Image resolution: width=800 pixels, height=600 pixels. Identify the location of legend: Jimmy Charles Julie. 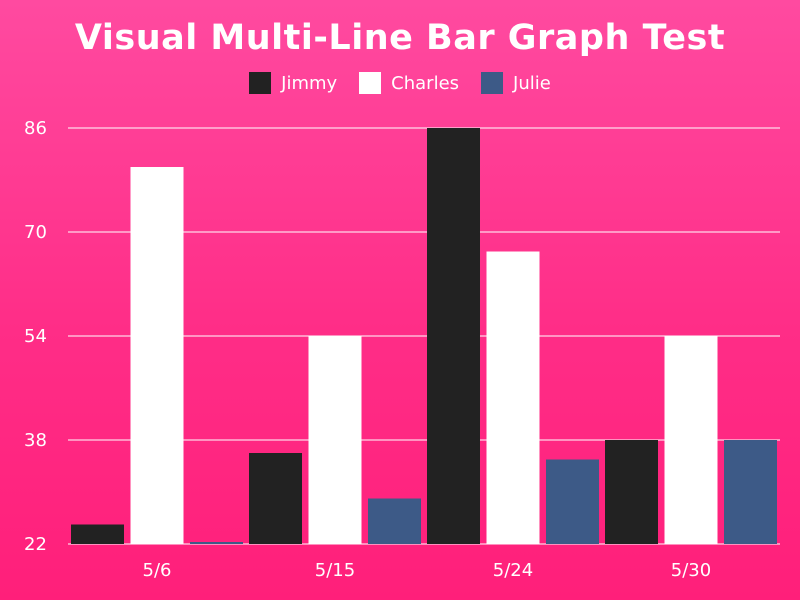
(400, 83).